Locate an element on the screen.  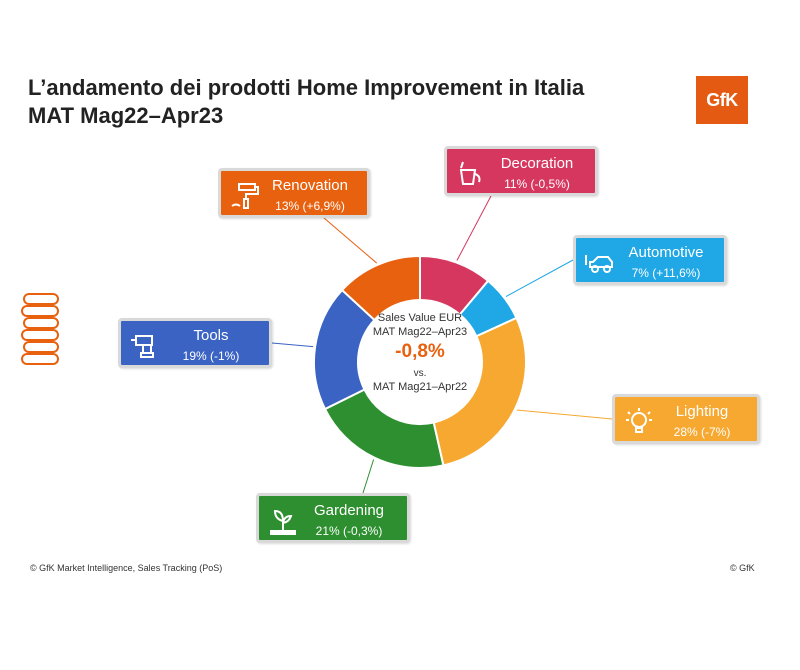
slice-lighting is located at coordinates (479, 391).